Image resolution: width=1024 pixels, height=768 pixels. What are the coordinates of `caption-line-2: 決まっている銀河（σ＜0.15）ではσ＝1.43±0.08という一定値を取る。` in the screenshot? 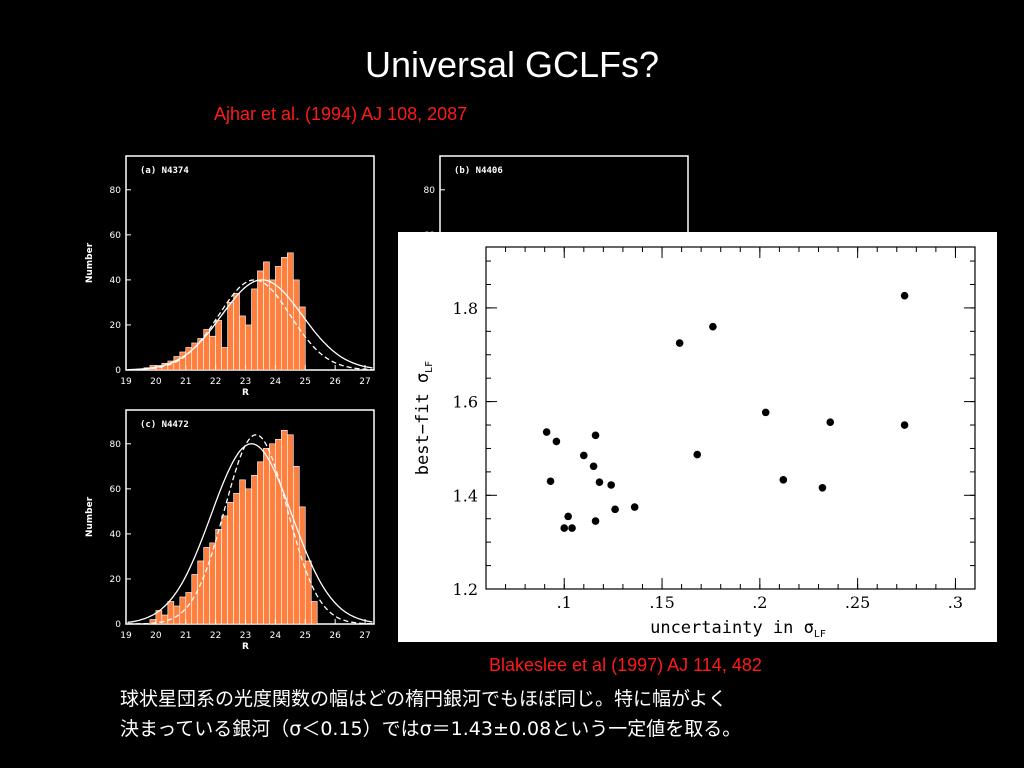 It's located at (431, 729).